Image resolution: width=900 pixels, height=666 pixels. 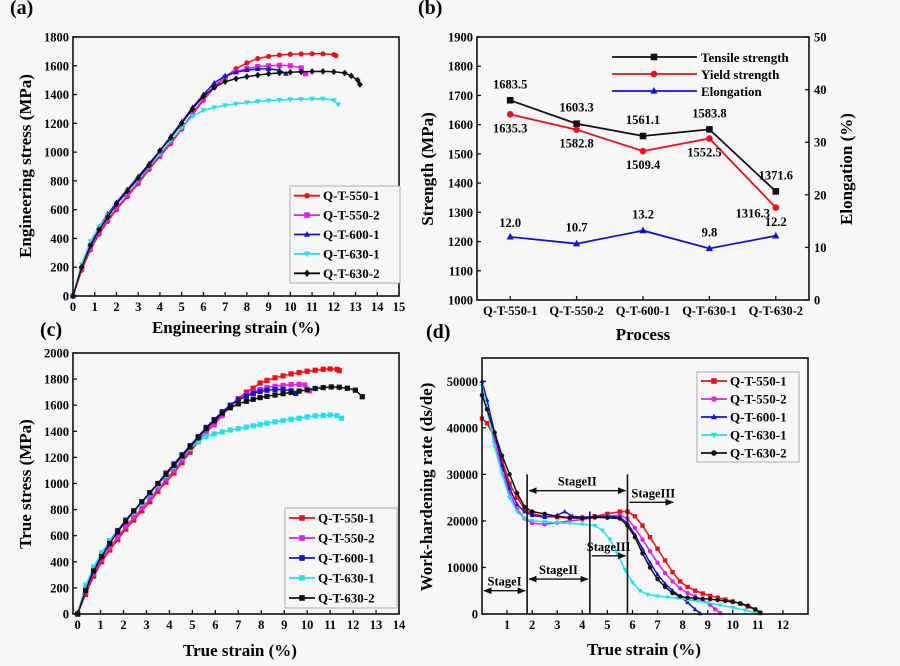 What do you see at coordinates (462, 568) in the screenshot?
I see `d-ytick-label: 10000` at bounding box center [462, 568].